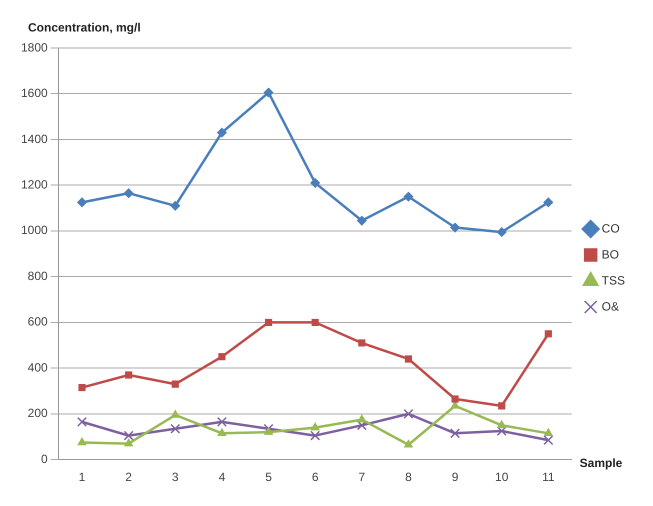  What do you see at coordinates (38, 321) in the screenshot?
I see `y-tick-label: 600` at bounding box center [38, 321].